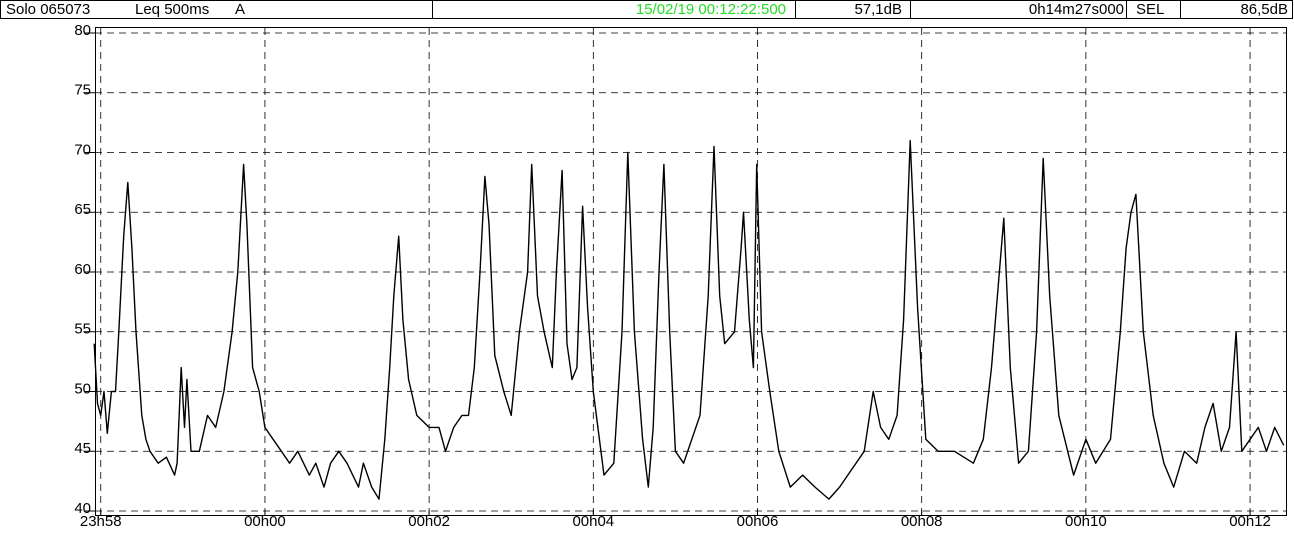 The image size is (1294, 535). What do you see at coordinates (82, 388) in the screenshot?
I see `y-tick-label: 50` at bounding box center [82, 388].